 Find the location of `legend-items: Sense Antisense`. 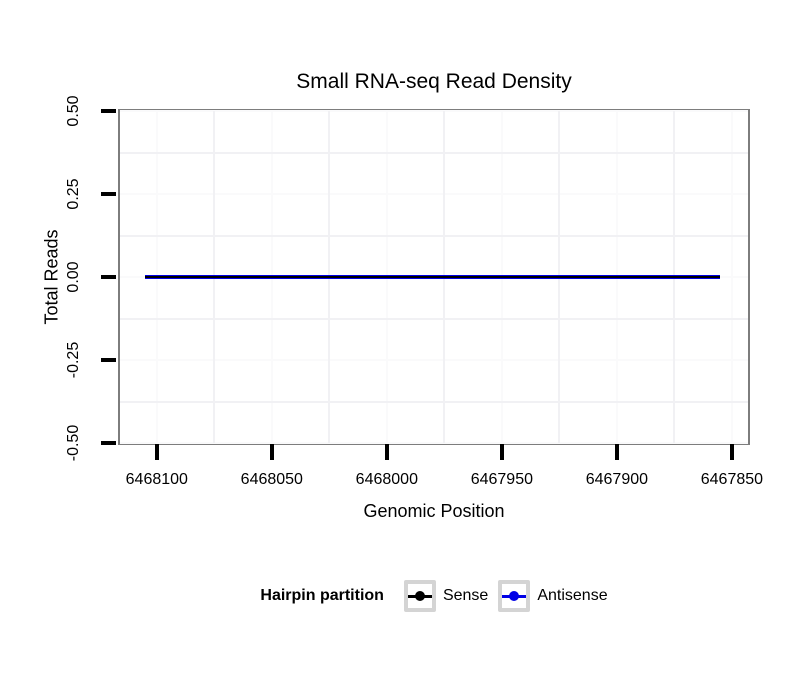

legend-items: Sense Antisense is located at coordinates (505, 596).